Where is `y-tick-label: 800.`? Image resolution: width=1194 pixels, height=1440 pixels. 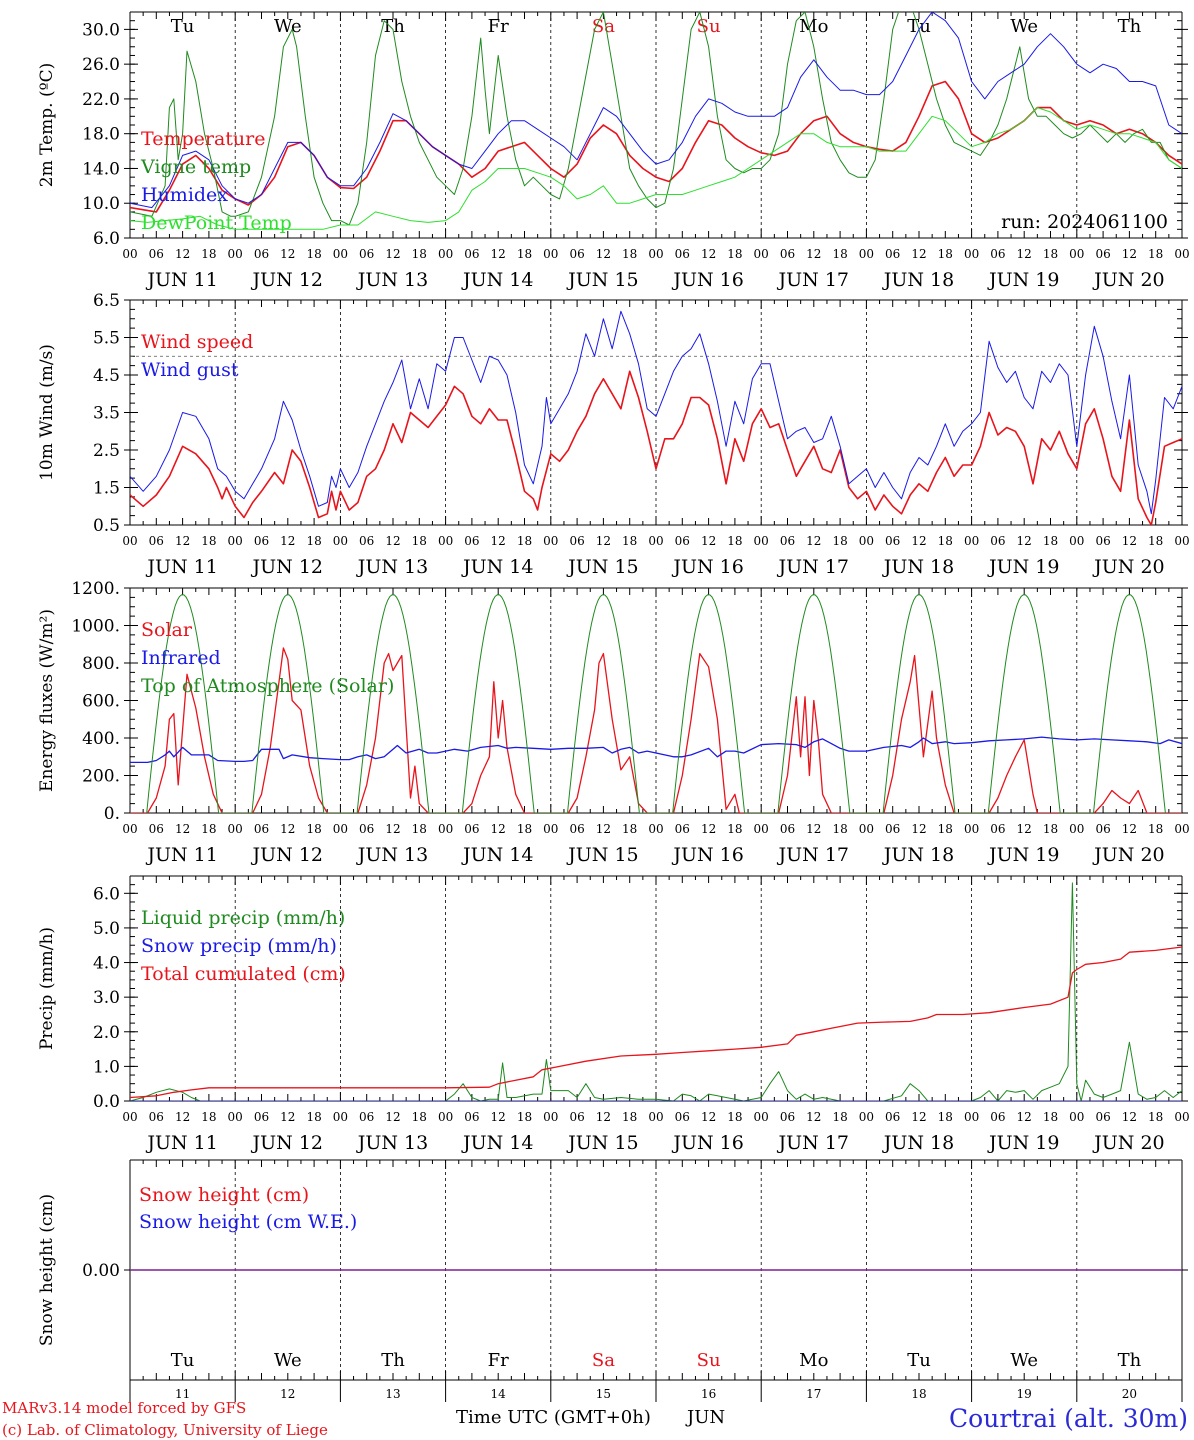 y-tick-label: 800. is located at coordinates (101, 664).